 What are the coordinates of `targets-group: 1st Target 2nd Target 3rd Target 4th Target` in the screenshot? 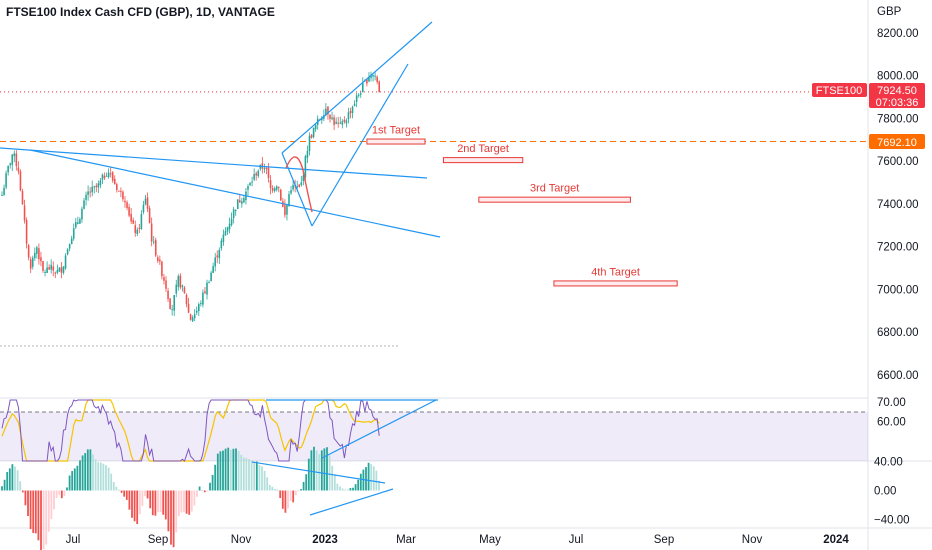 It's located at (522, 206).